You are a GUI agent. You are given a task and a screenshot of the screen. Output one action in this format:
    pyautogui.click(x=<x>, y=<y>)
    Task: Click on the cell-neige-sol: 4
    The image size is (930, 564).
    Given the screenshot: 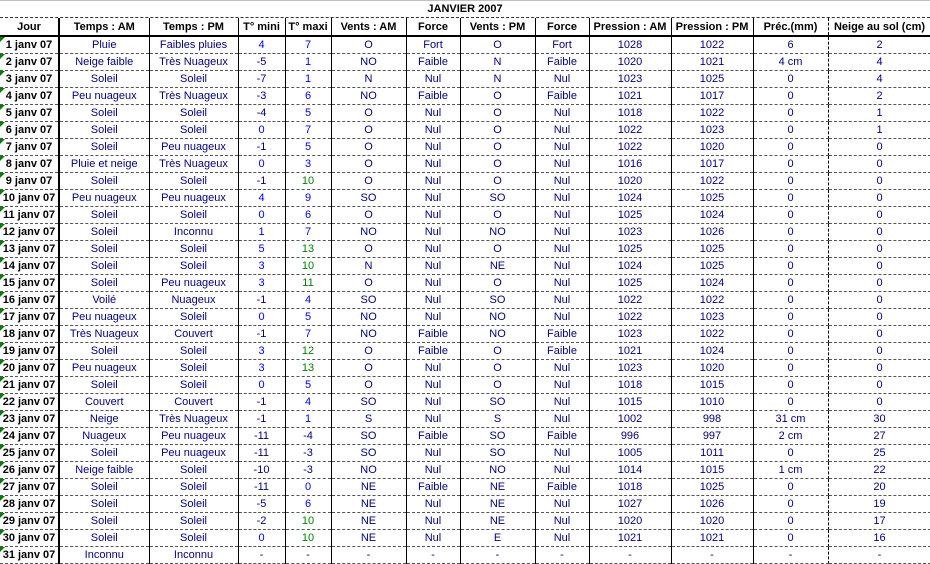 What is the action you would take?
    pyautogui.click(x=879, y=62)
    